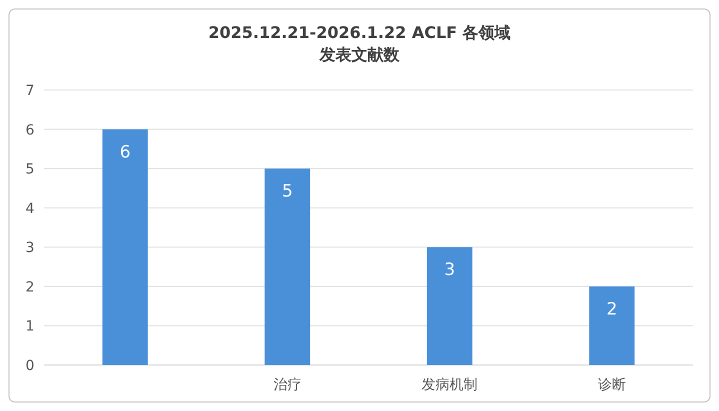 The width and height of the screenshot is (719, 411). What do you see at coordinates (30, 248) in the screenshot?
I see `y-tick-label: 3` at bounding box center [30, 248].